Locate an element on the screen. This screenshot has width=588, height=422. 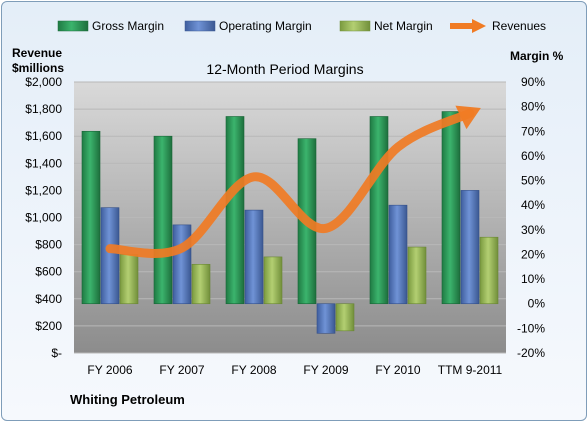
right-tick-label: 10% is located at coordinates (533, 279).